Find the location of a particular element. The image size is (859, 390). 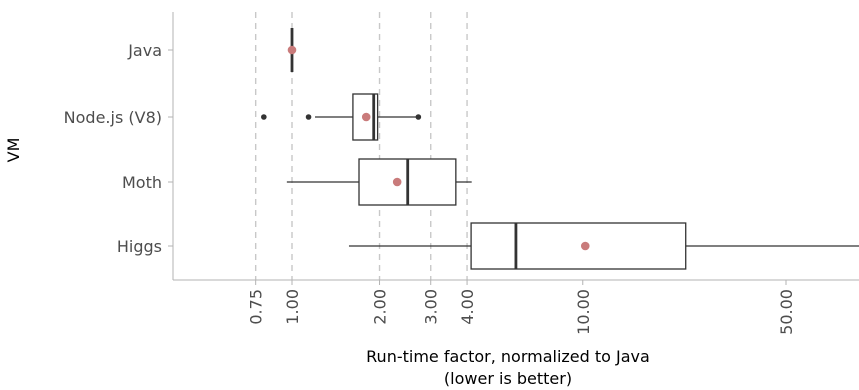

x-tick-label: 10.00 is located at coordinates (583, 312).